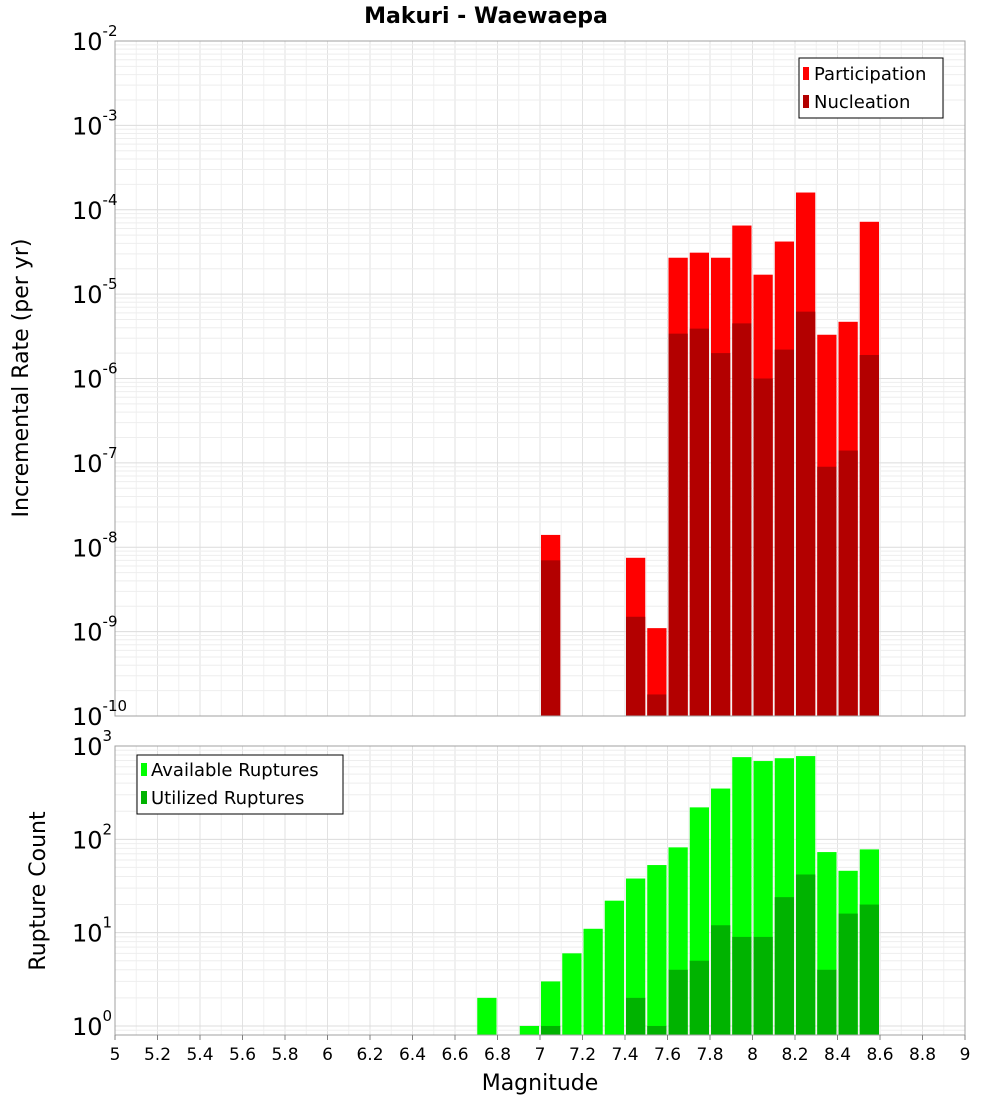 Image resolution: width=1000 pixels, height=1100 pixels. I want to click on rate-y-axis-label: Incremental Rate (per yr), so click(21, 378).